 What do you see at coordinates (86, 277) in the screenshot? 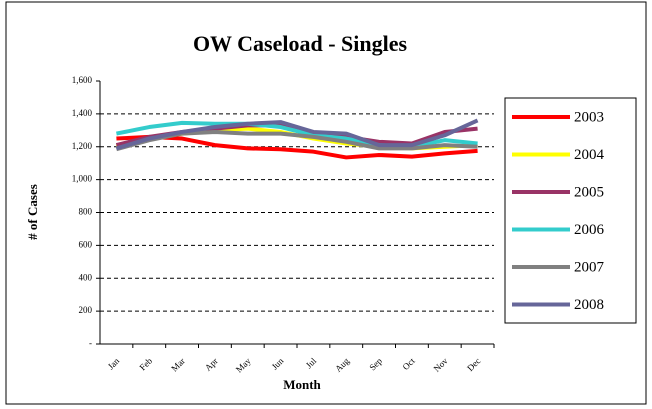
I see `y-tick-label: 400` at bounding box center [86, 277].